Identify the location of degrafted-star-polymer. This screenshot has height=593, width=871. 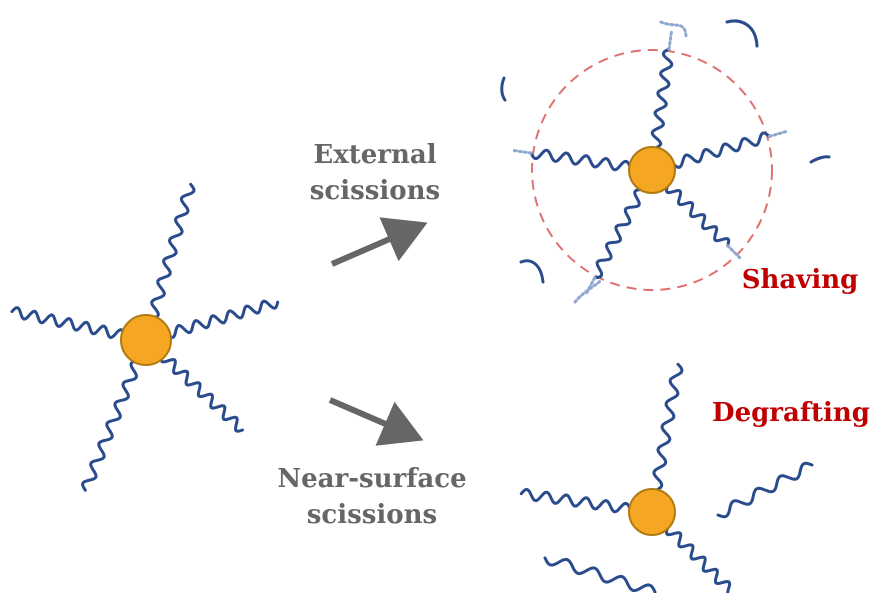
(666, 477).